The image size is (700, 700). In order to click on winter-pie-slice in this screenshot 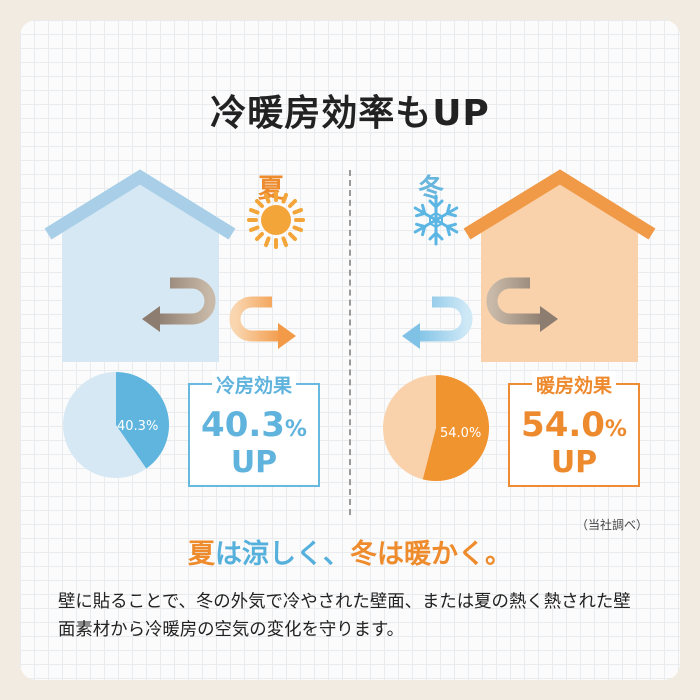, I will do `click(456, 428)`.